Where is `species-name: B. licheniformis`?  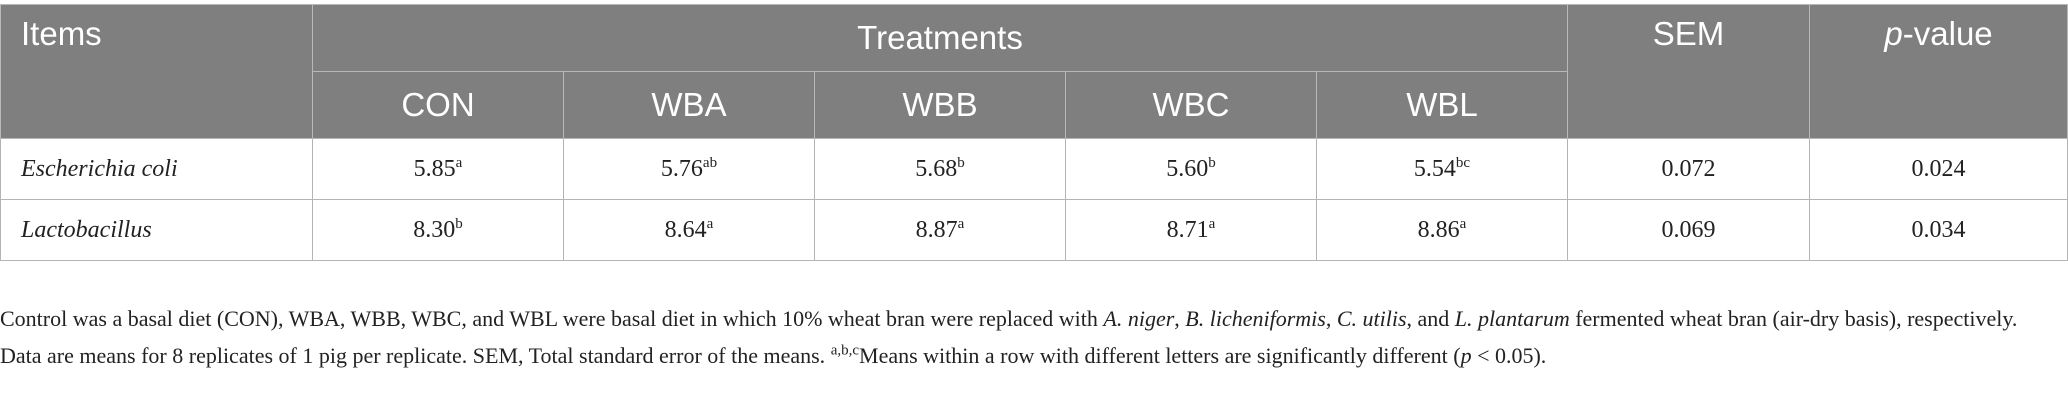 species-name: B. licheniformis is located at coordinates (1255, 318).